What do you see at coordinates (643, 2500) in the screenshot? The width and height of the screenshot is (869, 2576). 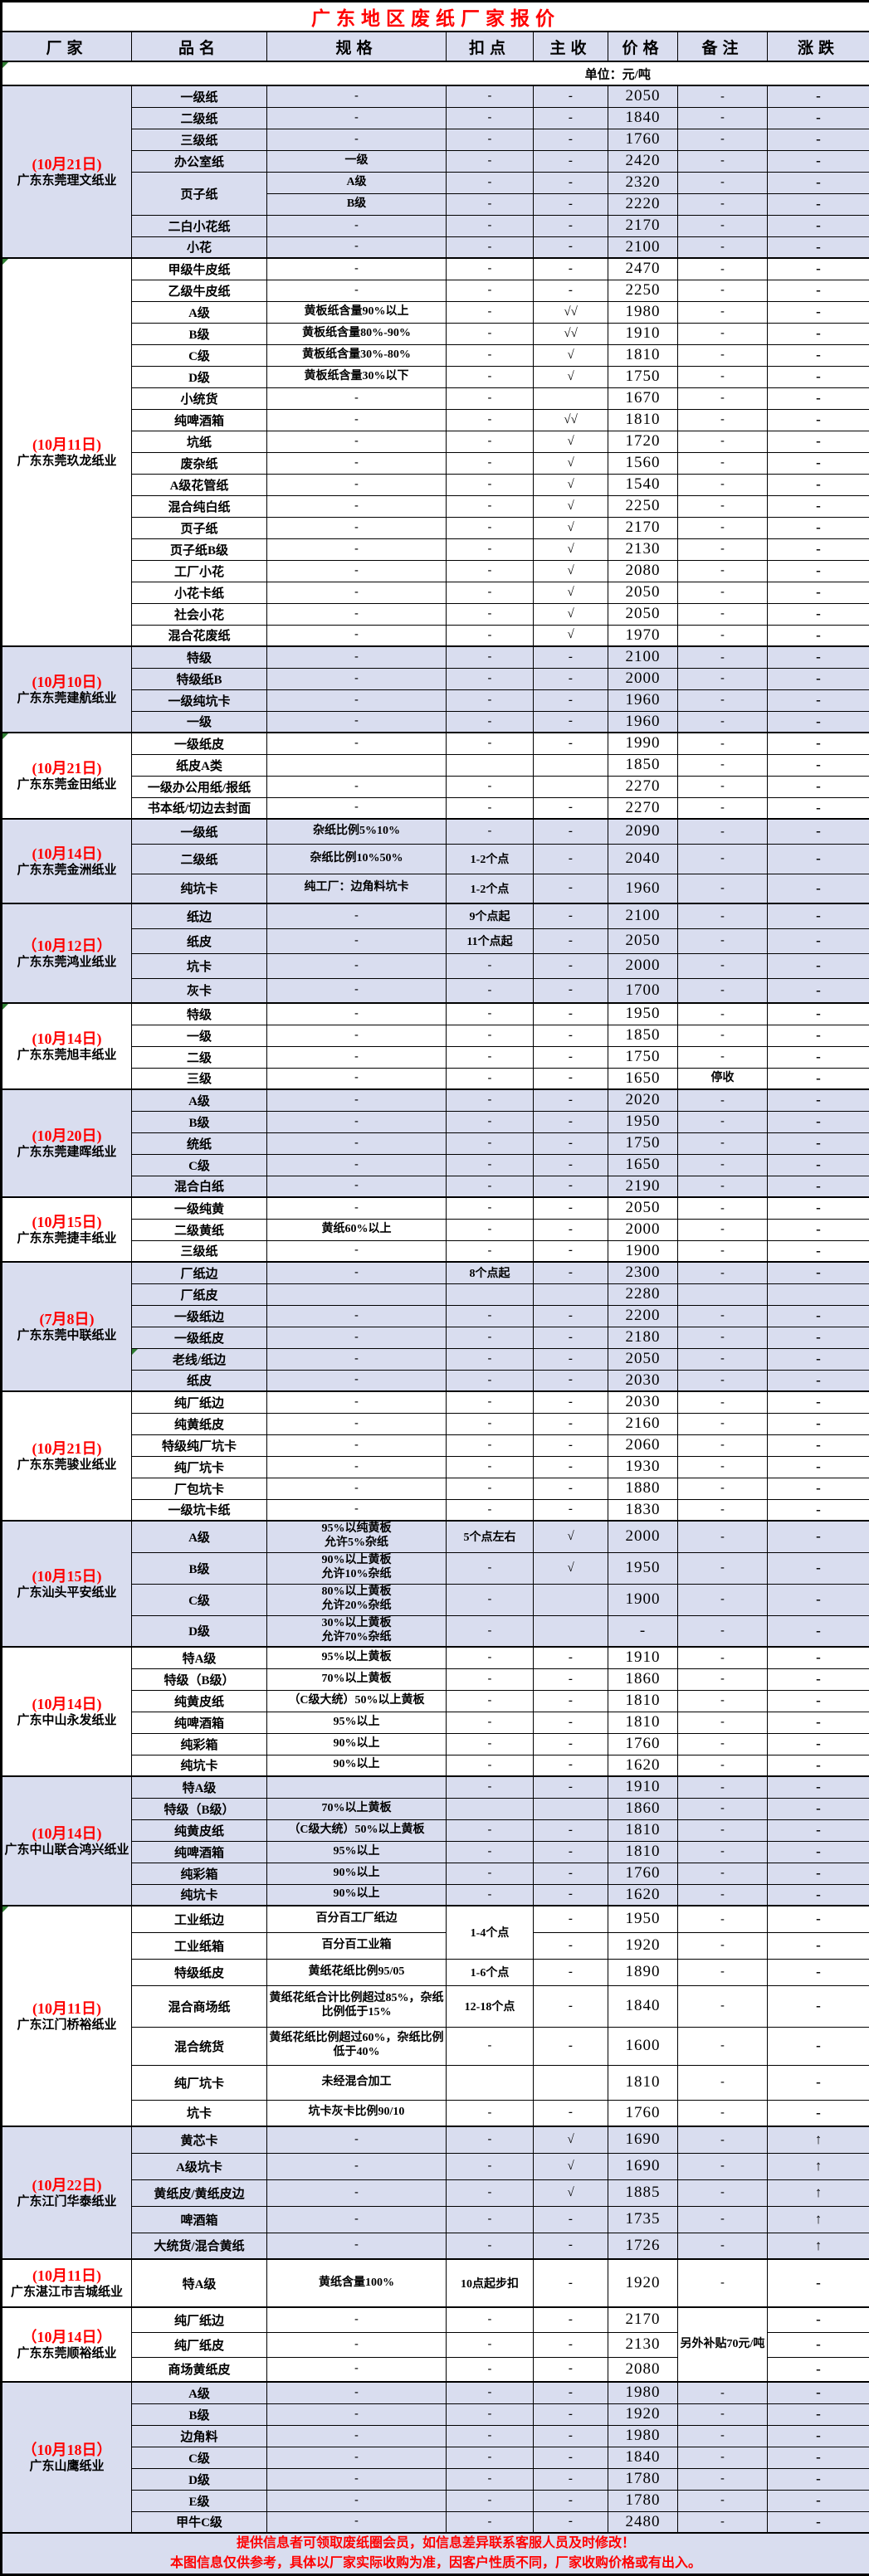 I see `price-cell: 1780` at bounding box center [643, 2500].